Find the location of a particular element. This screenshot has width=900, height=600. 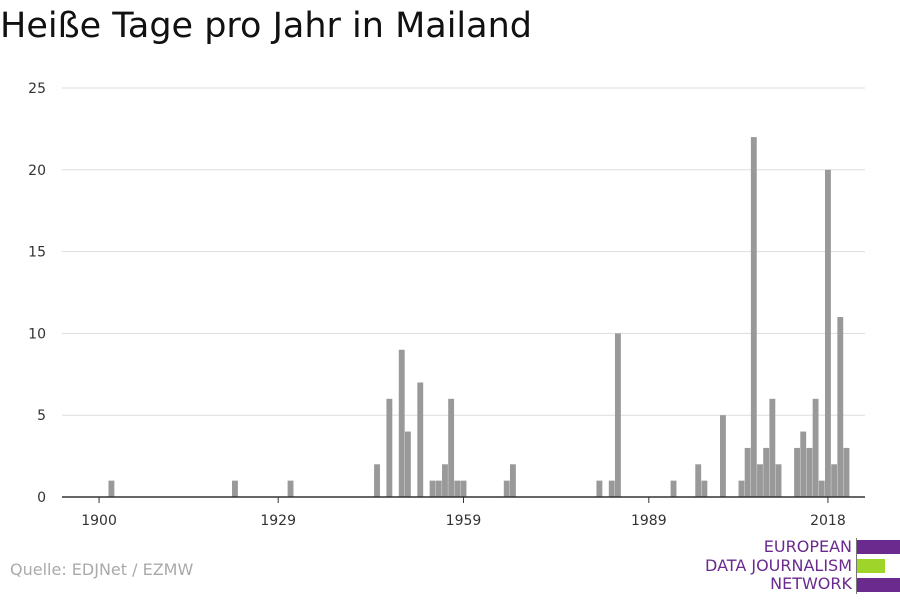

y-tick-label: 20 is located at coordinates (37, 171).